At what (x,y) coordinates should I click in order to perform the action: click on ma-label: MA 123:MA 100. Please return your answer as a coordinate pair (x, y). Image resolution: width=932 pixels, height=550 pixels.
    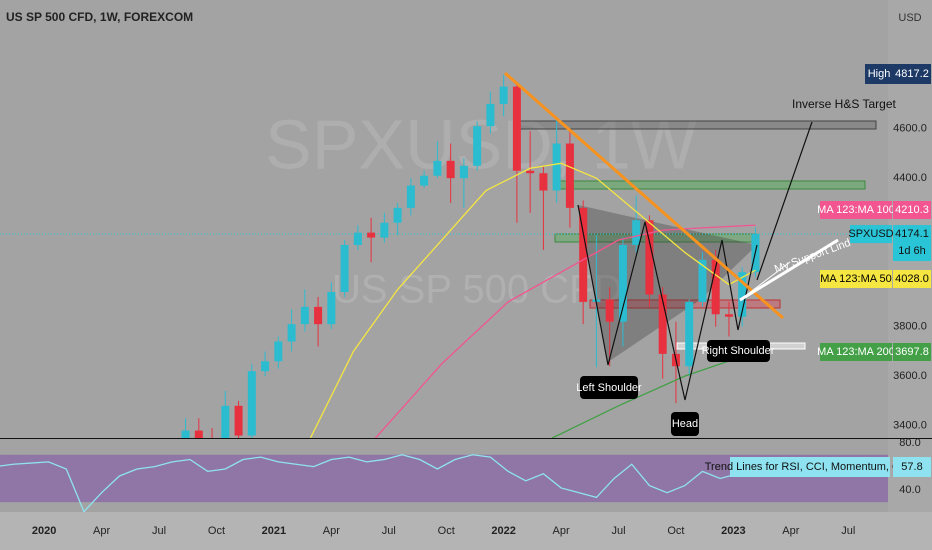
    Looking at the image, I should click on (856, 210).